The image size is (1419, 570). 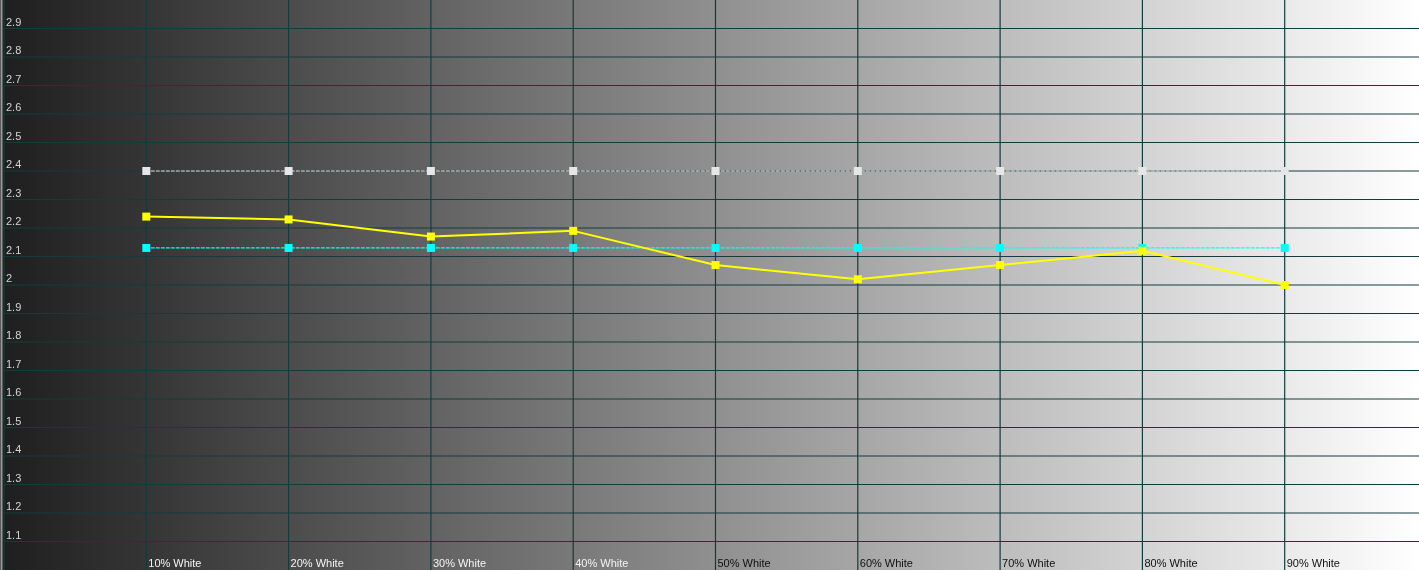 What do you see at coordinates (14, 192) in the screenshot?
I see `y-tick-label: 2.3` at bounding box center [14, 192].